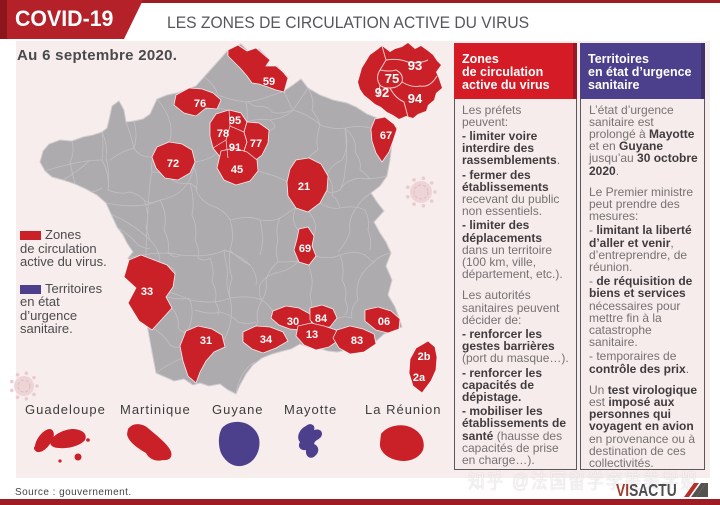 The image size is (720, 505). I want to click on svg-text: 34, so click(266, 340).